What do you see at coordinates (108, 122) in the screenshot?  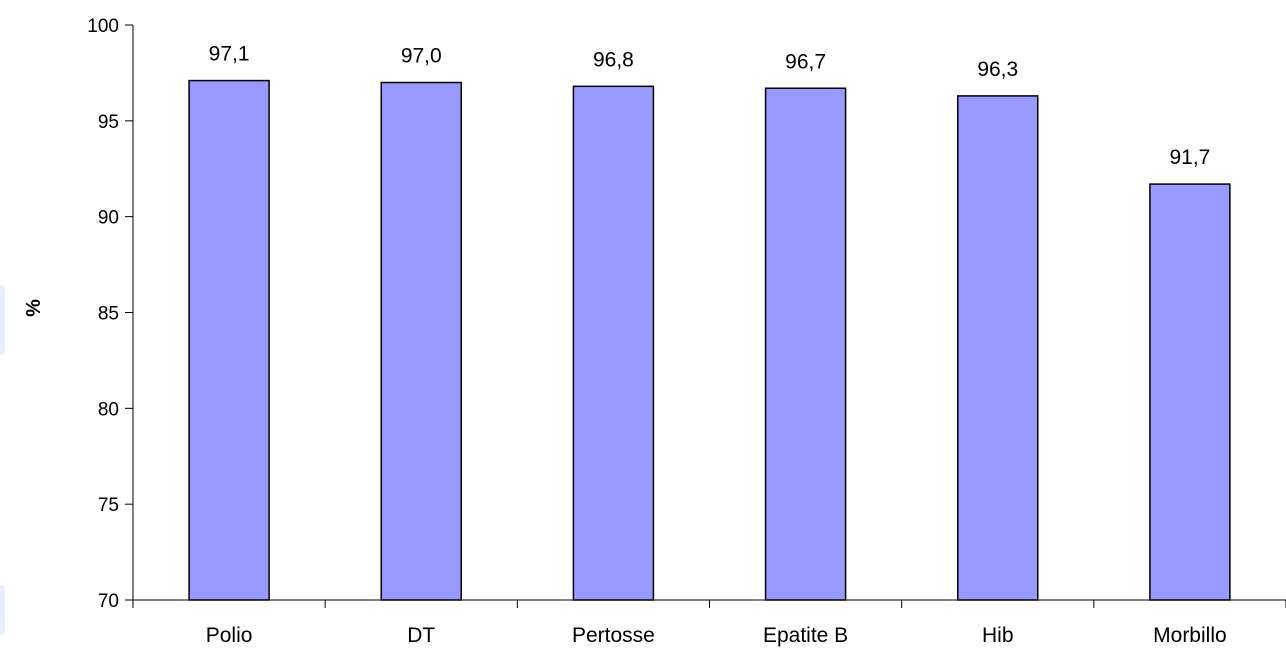 I see `y-tick-label: 95` at bounding box center [108, 122].